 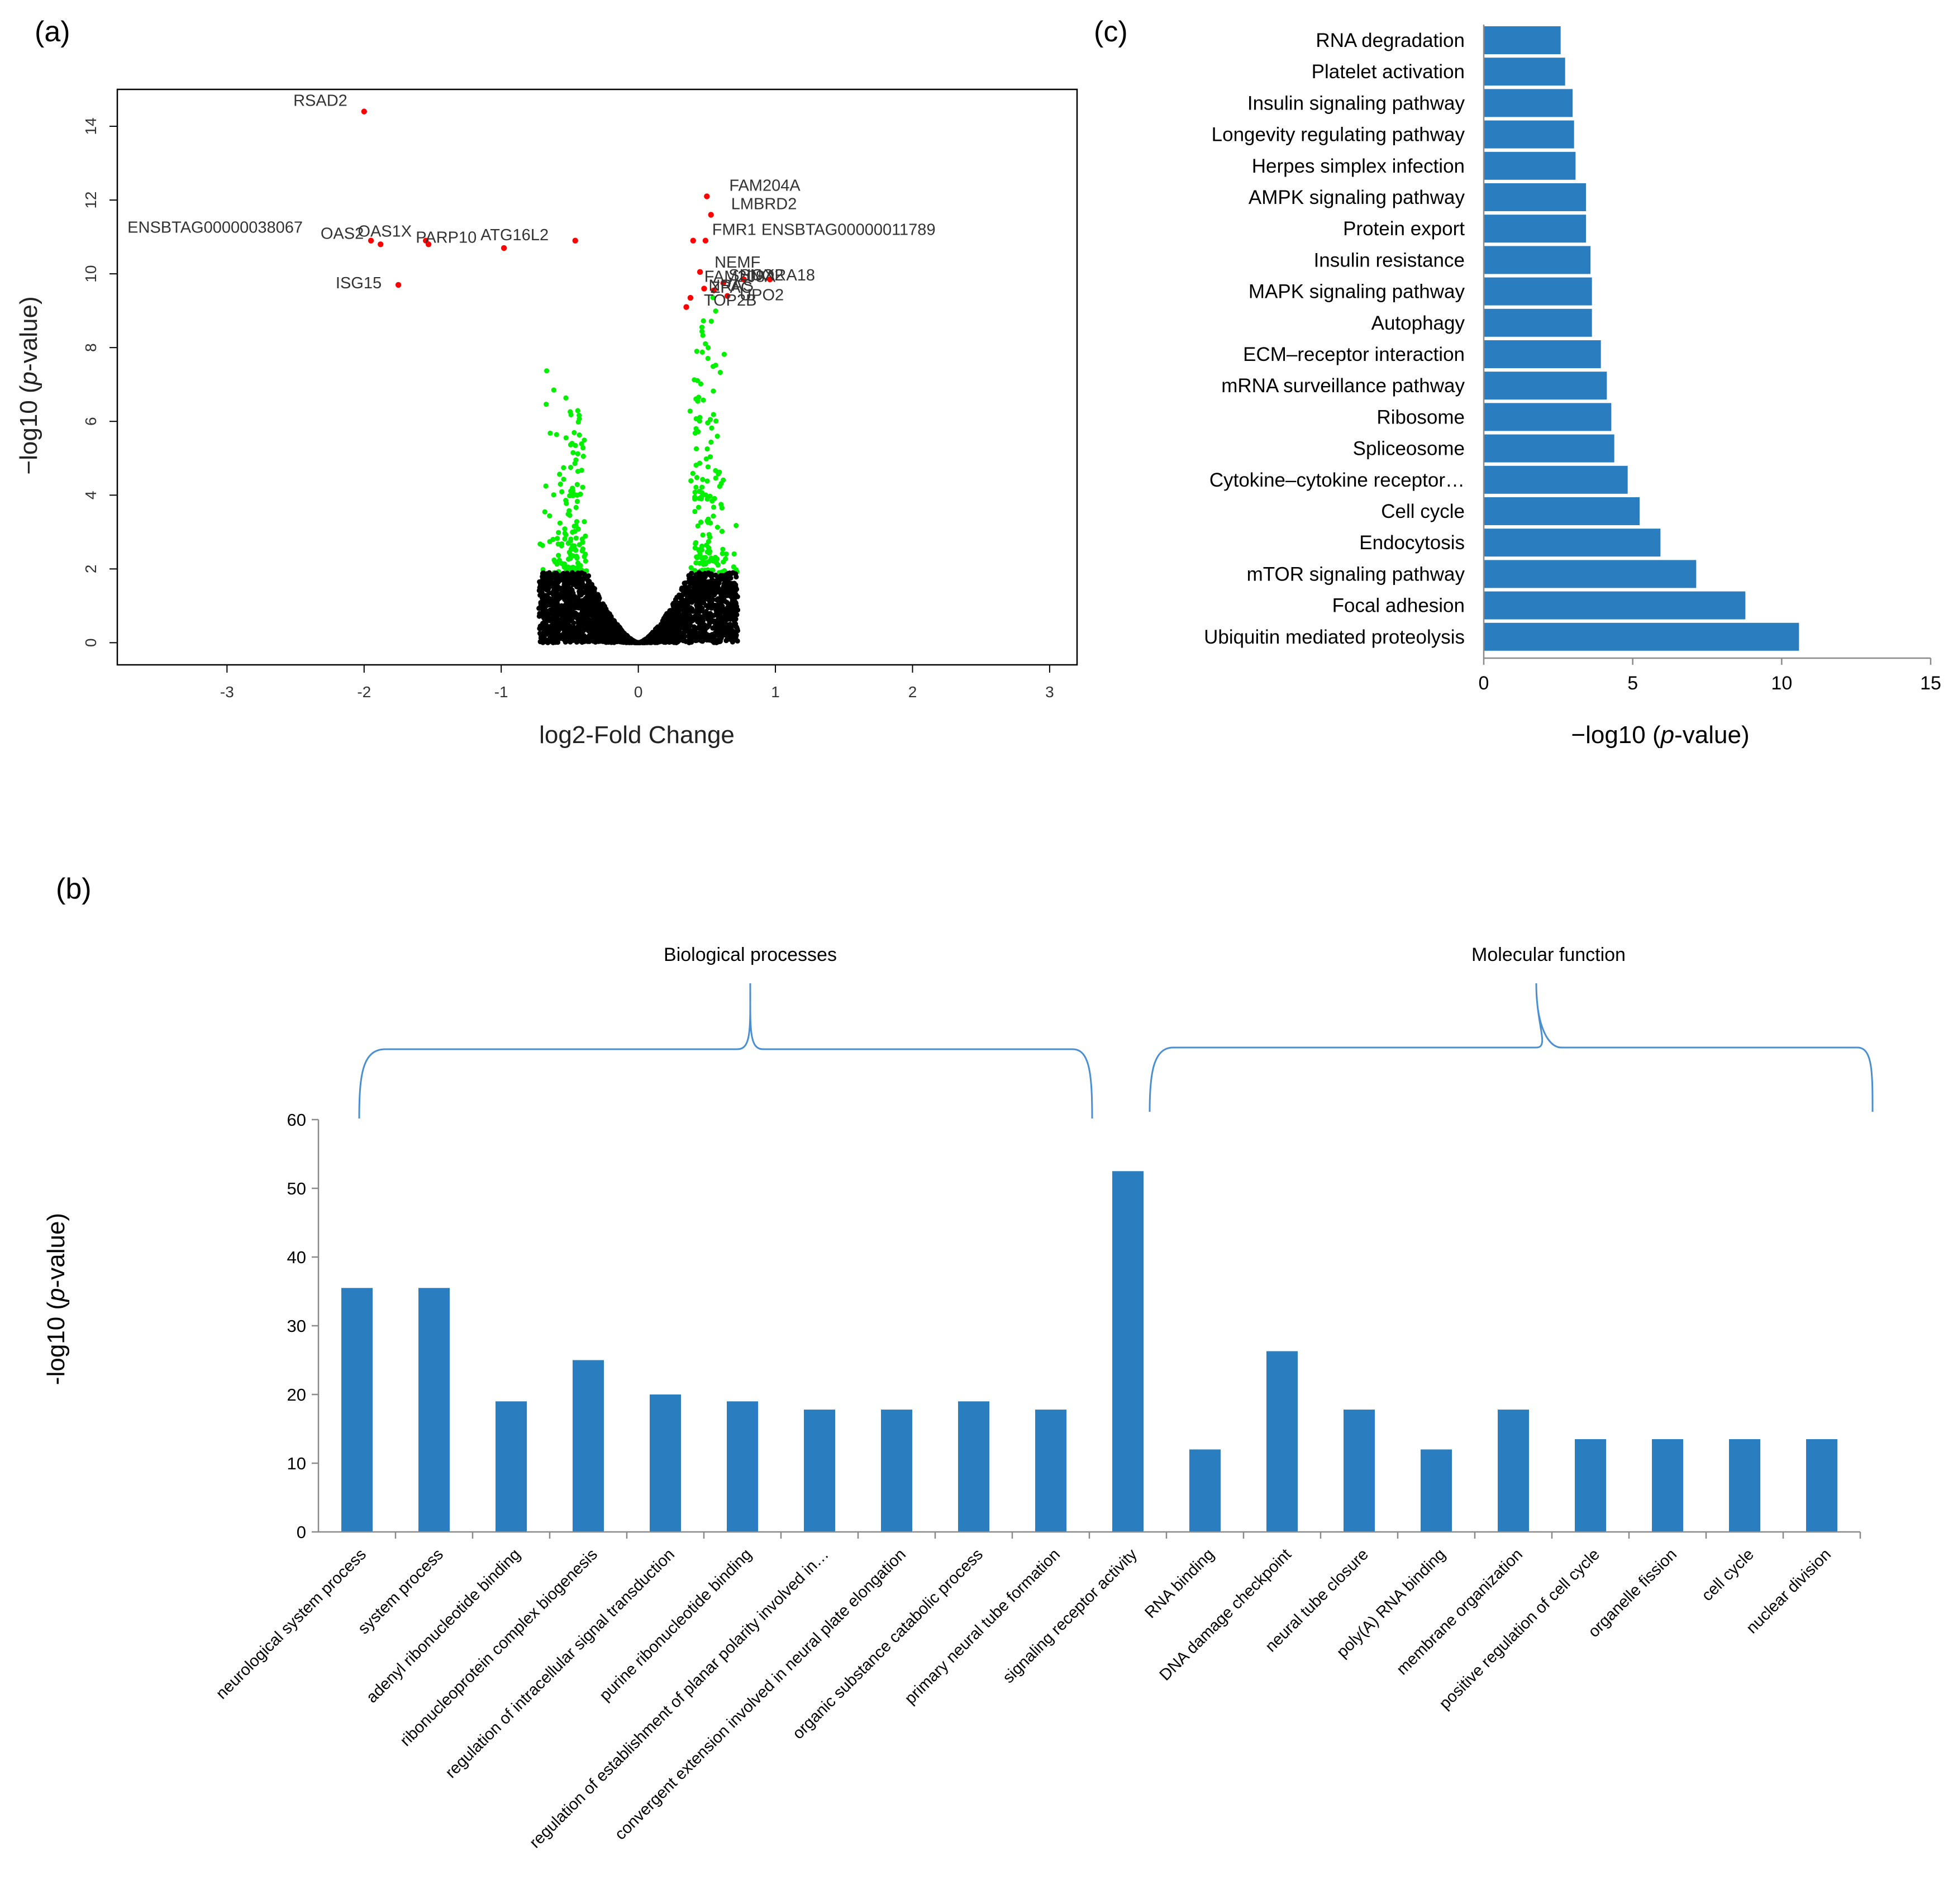 What do you see at coordinates (731, 288) in the screenshot?
I see `volcano-gene-label: ZPAC` at bounding box center [731, 288].